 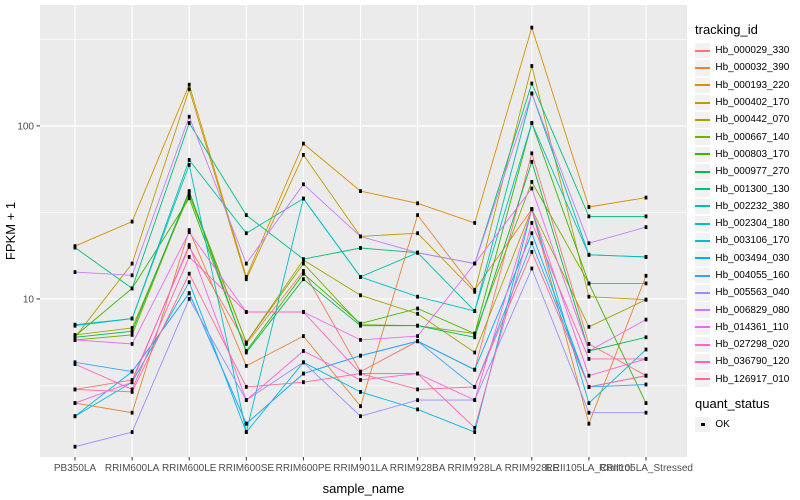 I want to click on x-tick-label: RRIM600LE, so click(x=189, y=468).